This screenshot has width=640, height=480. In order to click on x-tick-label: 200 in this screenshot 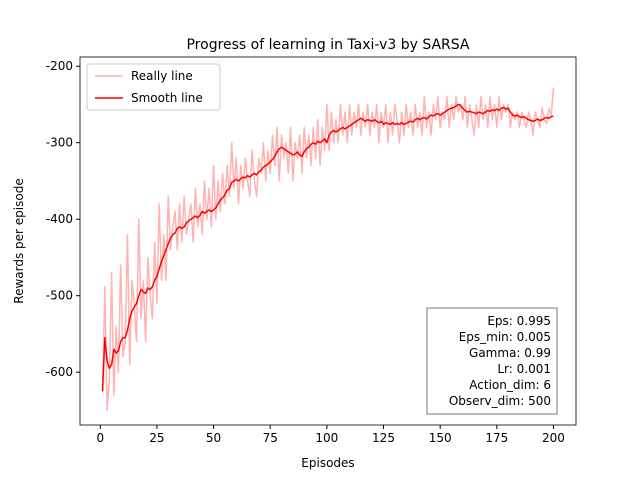, I will do `click(553, 438)`.